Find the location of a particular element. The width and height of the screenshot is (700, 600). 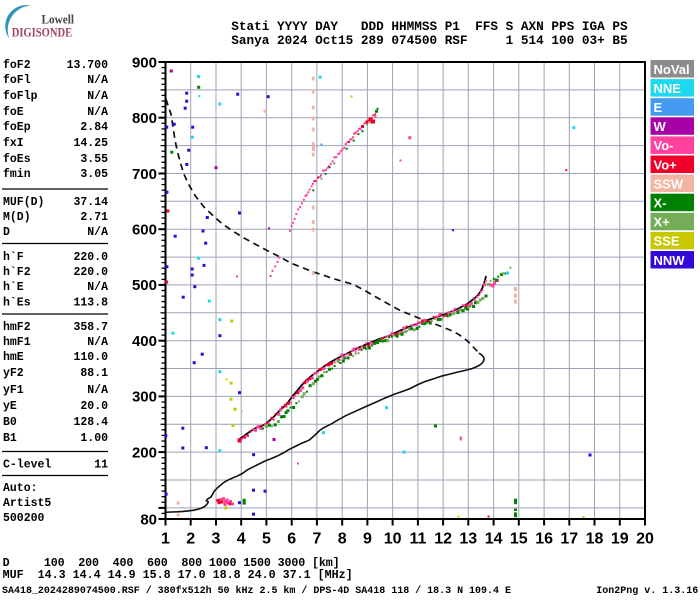

svg-text: NoVal is located at coordinates (672, 69).